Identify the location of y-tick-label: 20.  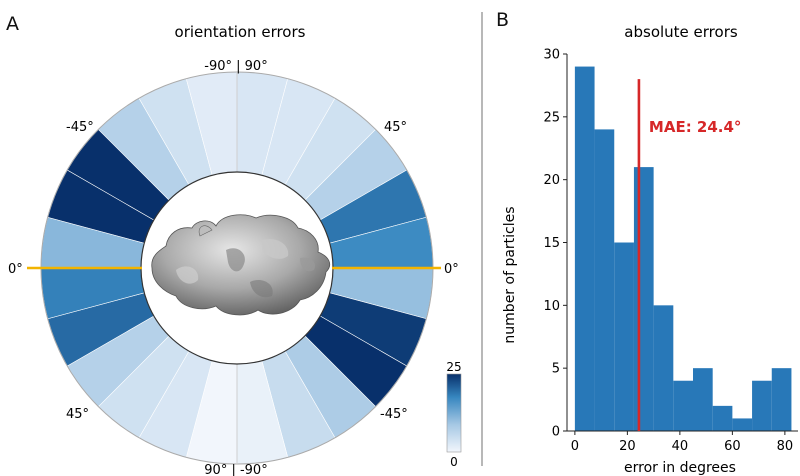
(551, 180).